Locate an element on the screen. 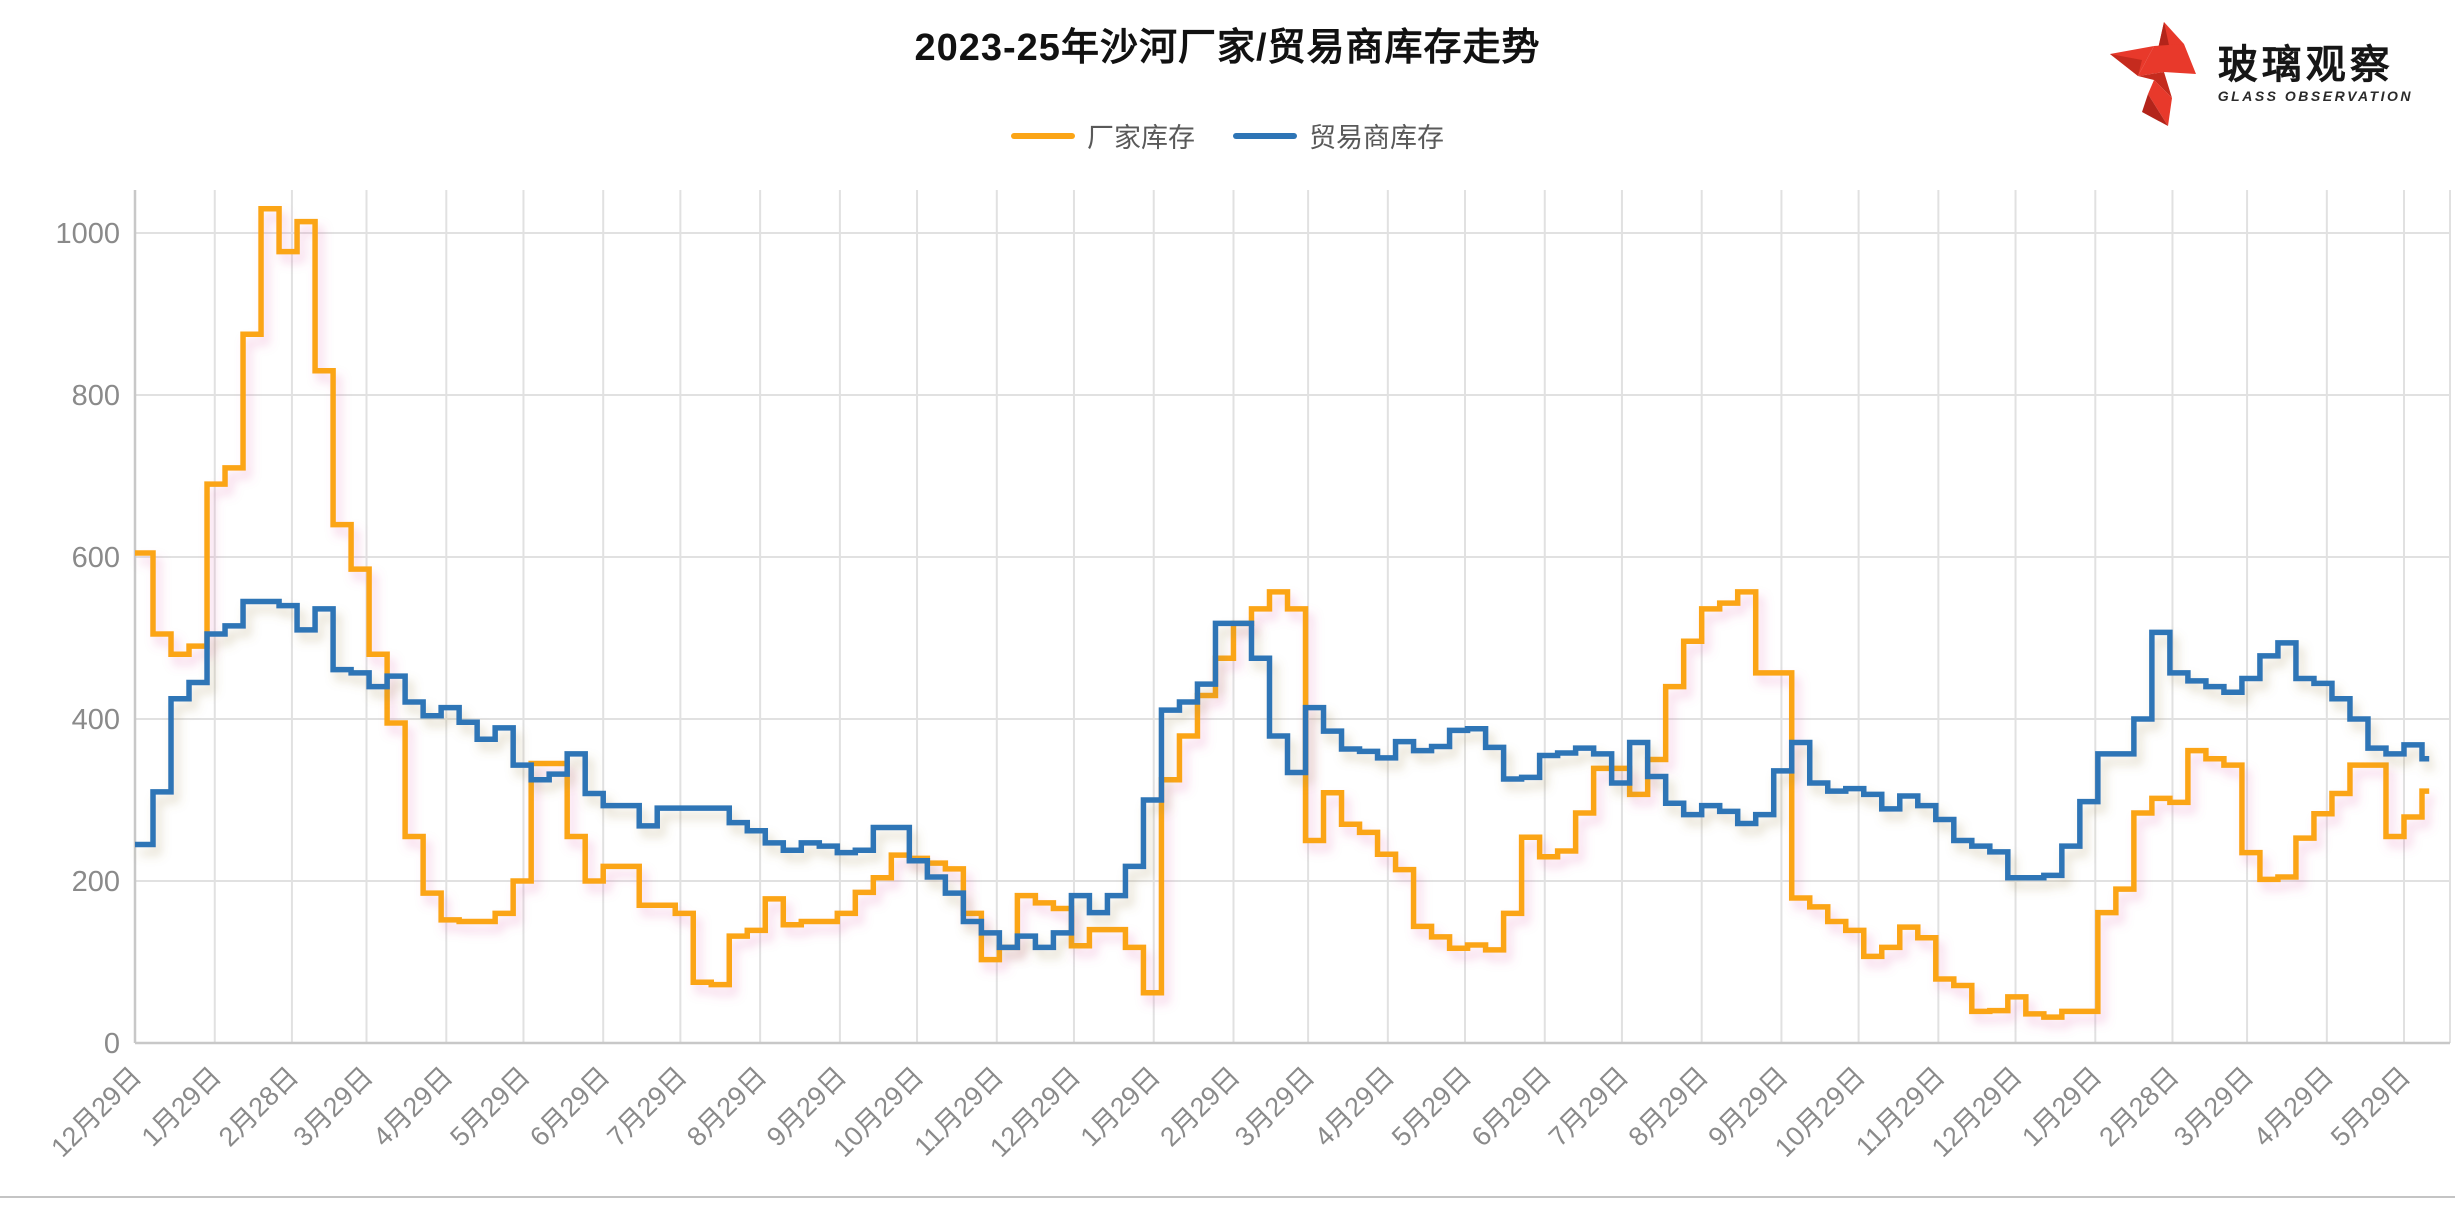 This screenshot has height=1205, width=2455. chart-legend: 厂家库存 贸易商库存 is located at coordinates (1227, 135).